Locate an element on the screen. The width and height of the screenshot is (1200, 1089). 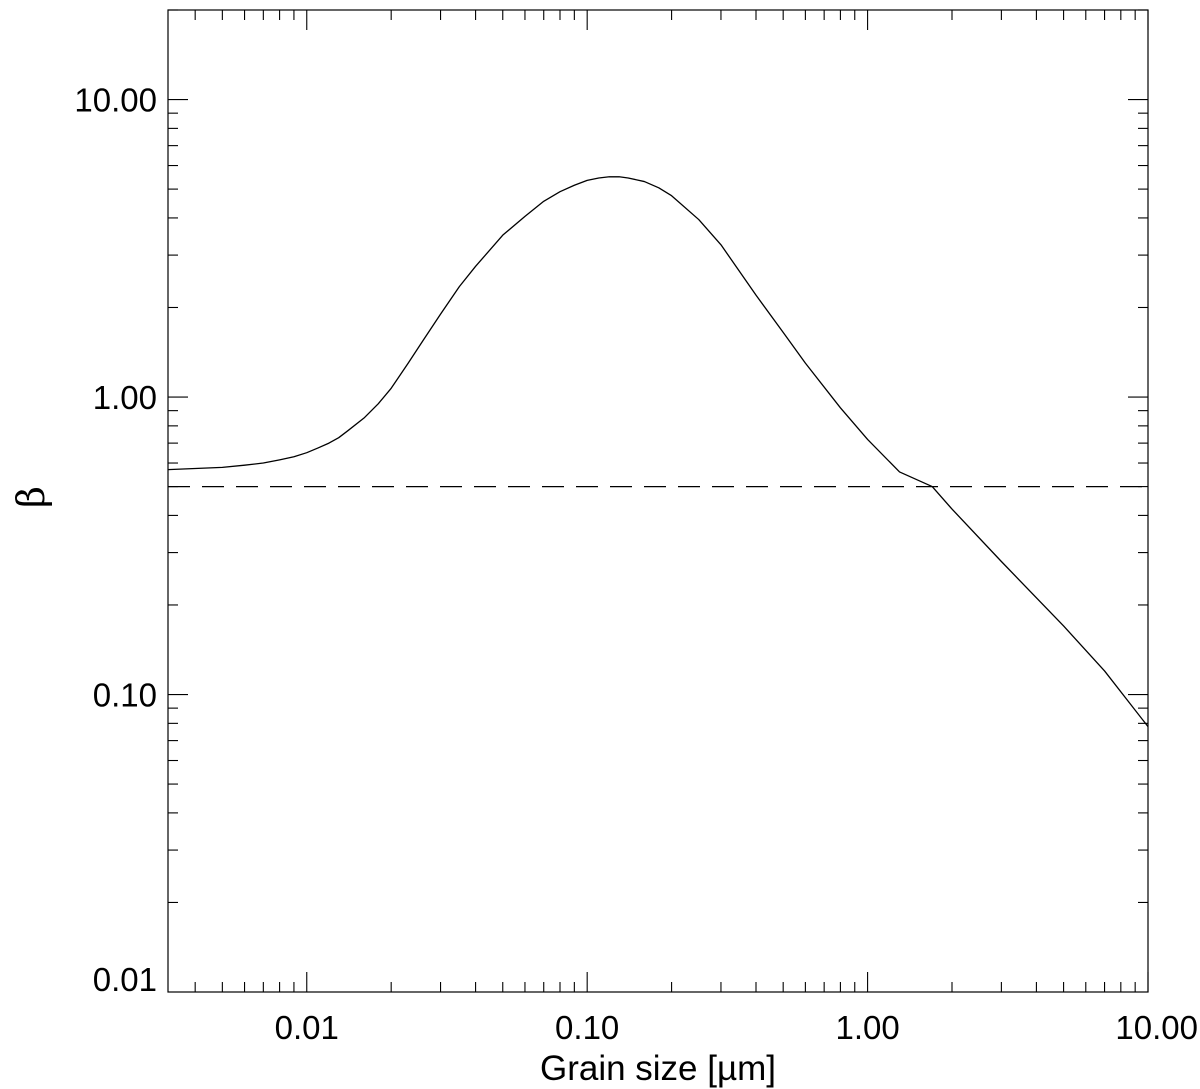
x-tick-label: 10.00 is located at coordinates (1156, 1027).